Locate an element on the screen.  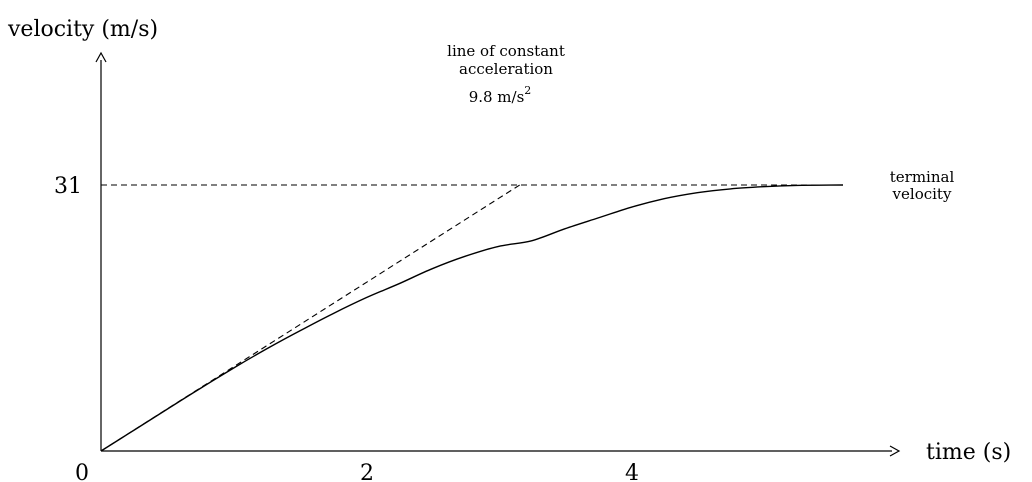
x-tick-label-0: 0 is located at coordinates (82, 471).